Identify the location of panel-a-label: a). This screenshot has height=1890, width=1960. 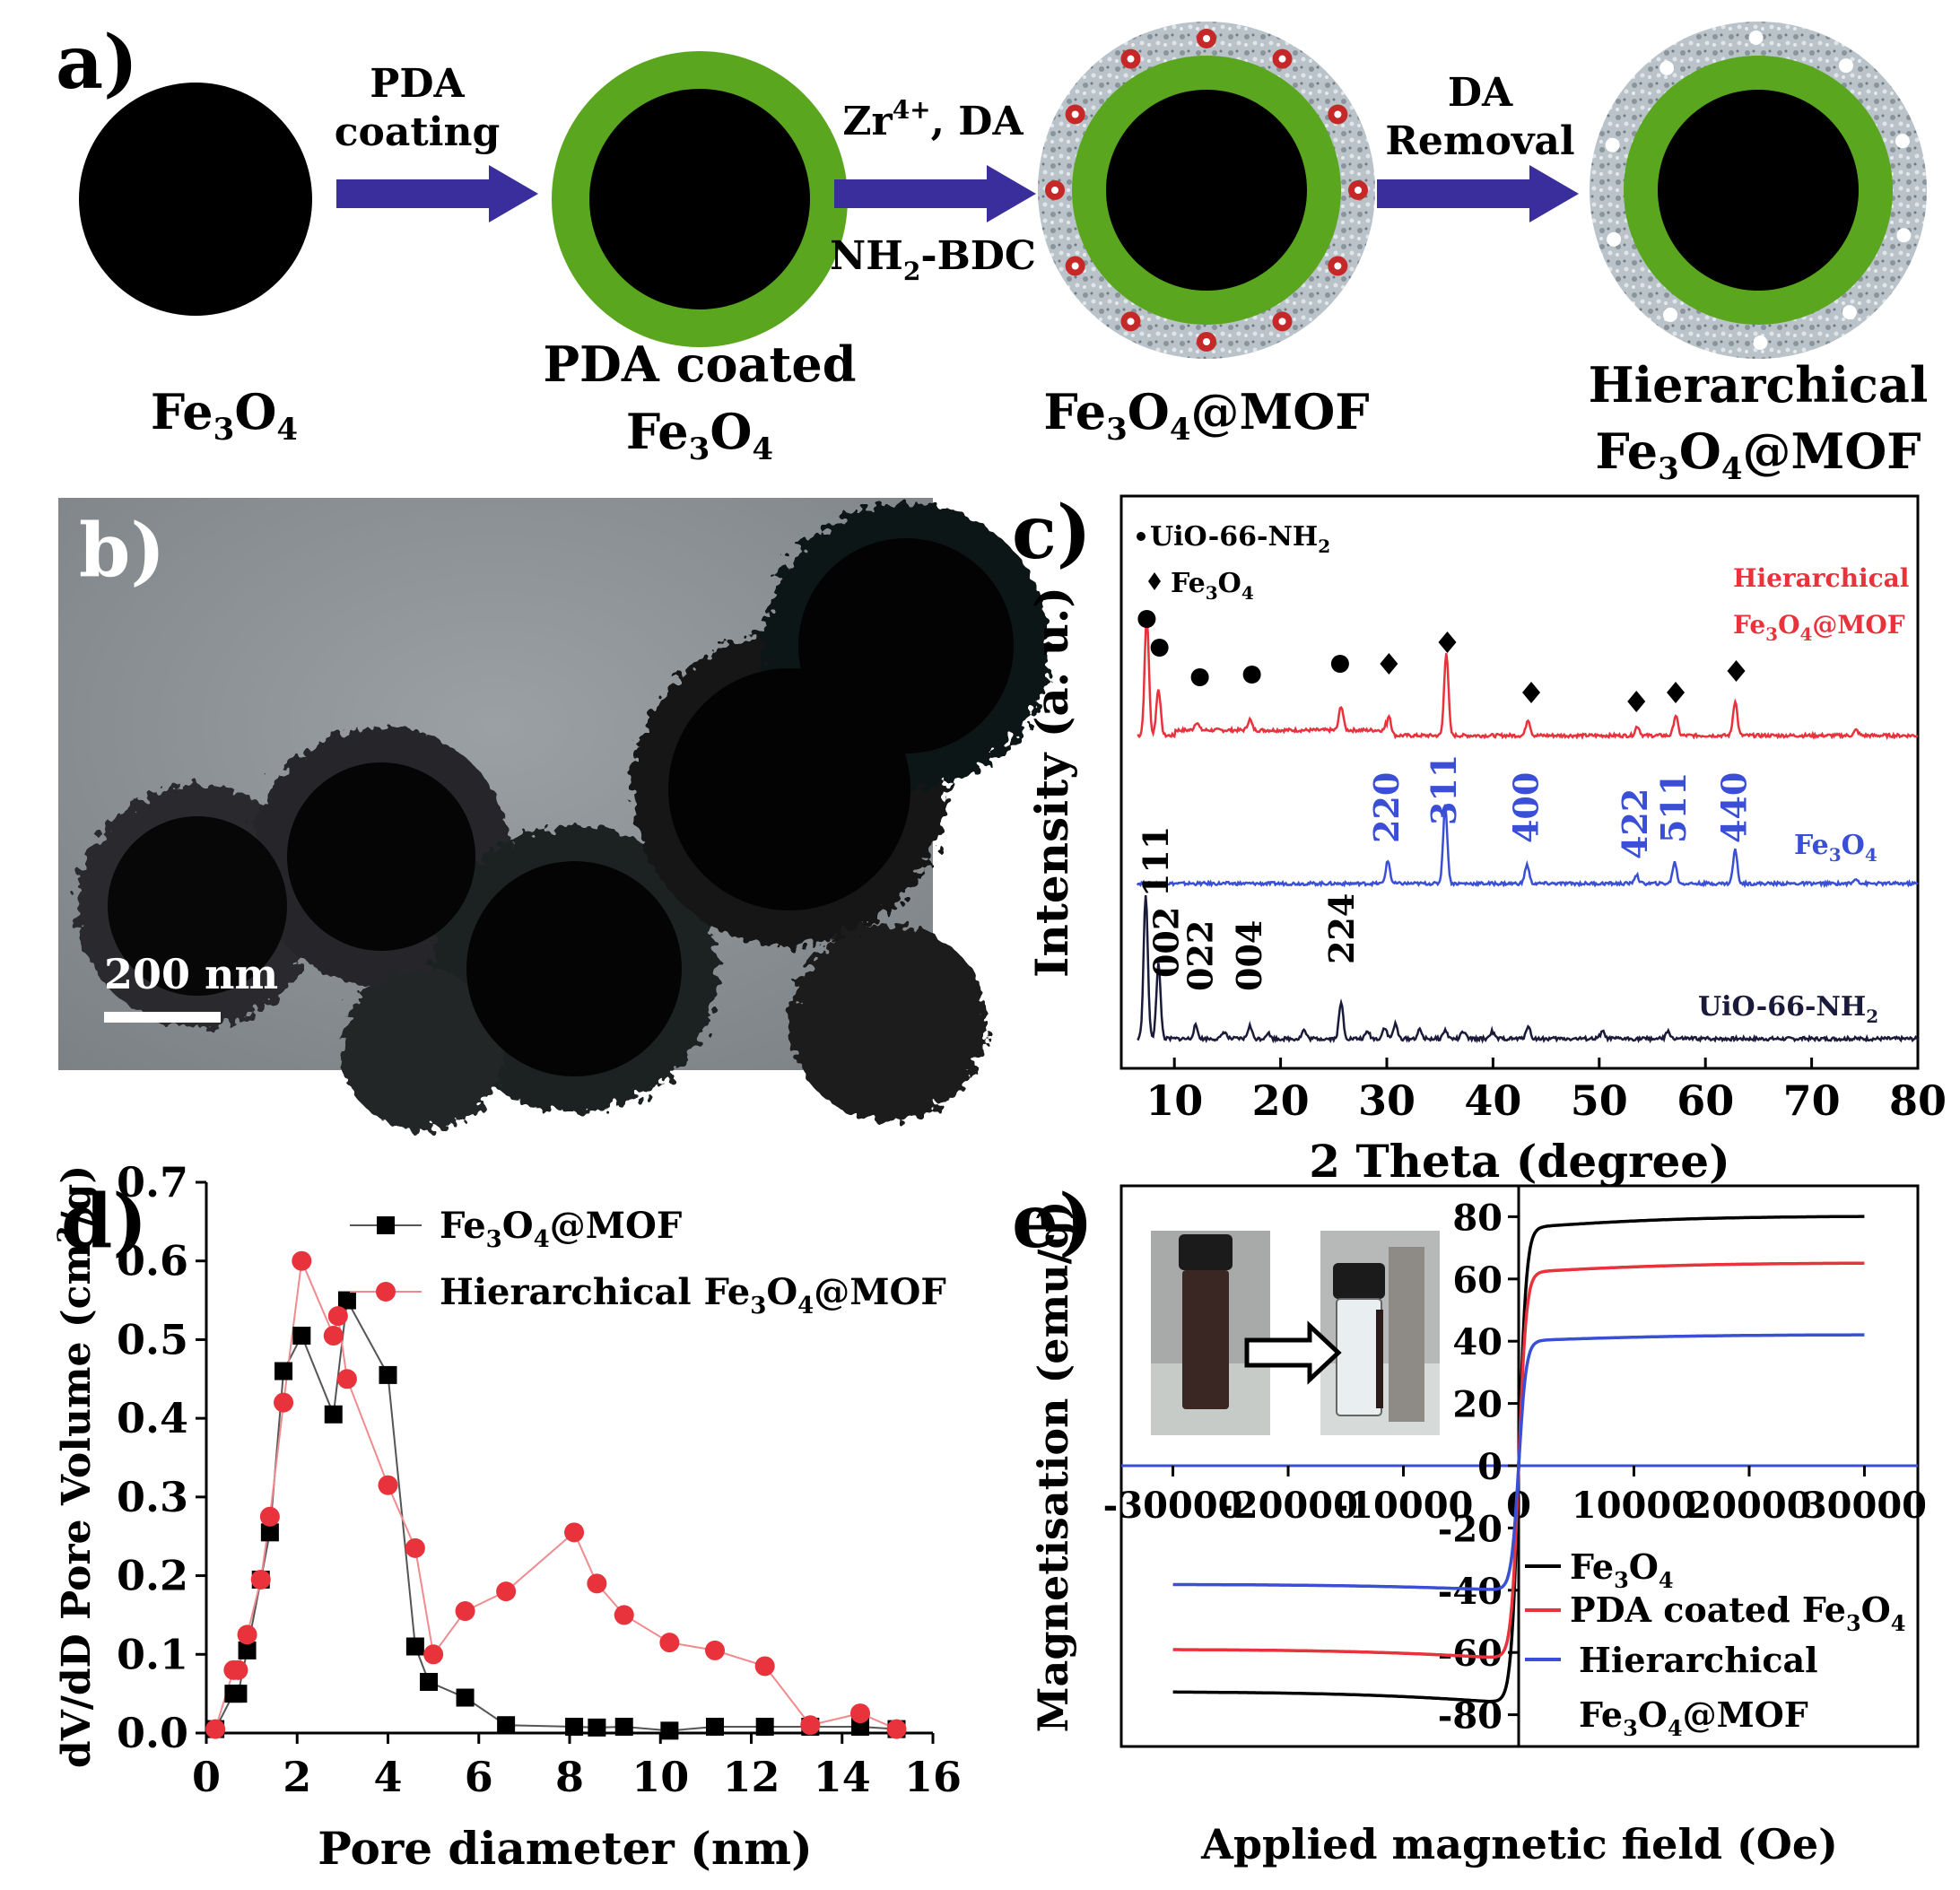
(97, 63).